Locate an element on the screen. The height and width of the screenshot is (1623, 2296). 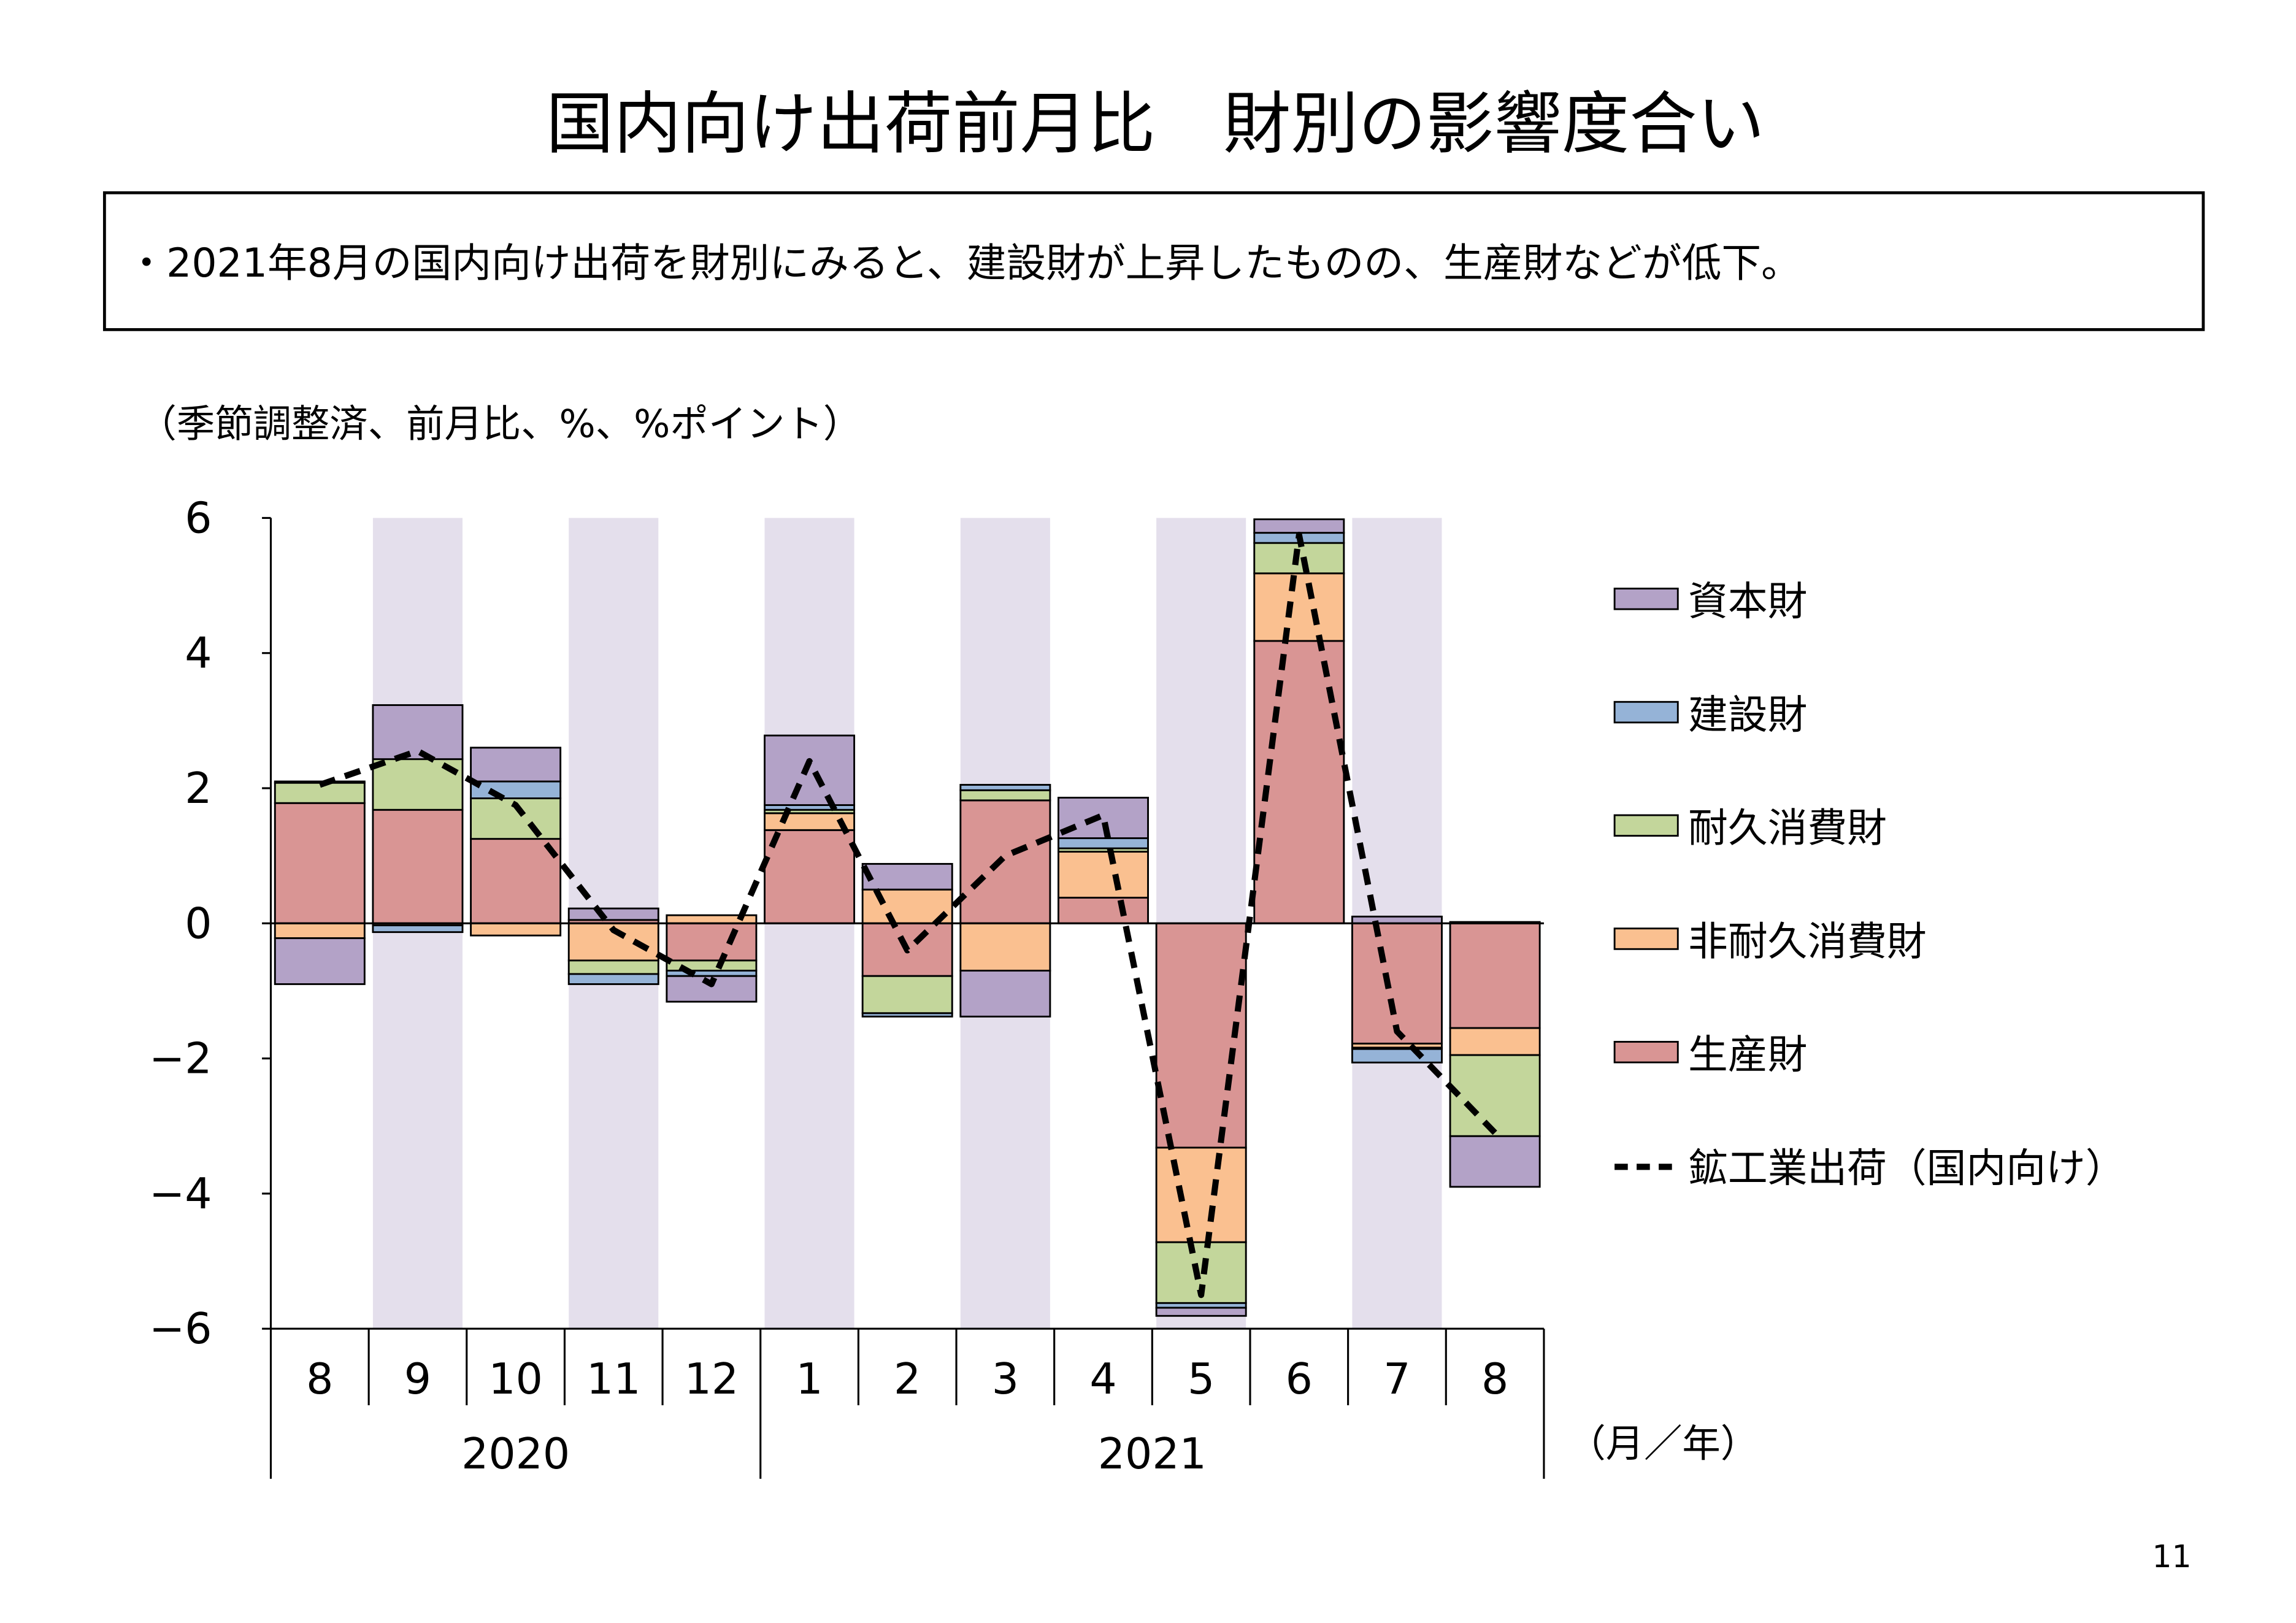
x-tick-label: 2 is located at coordinates (907, 1379).